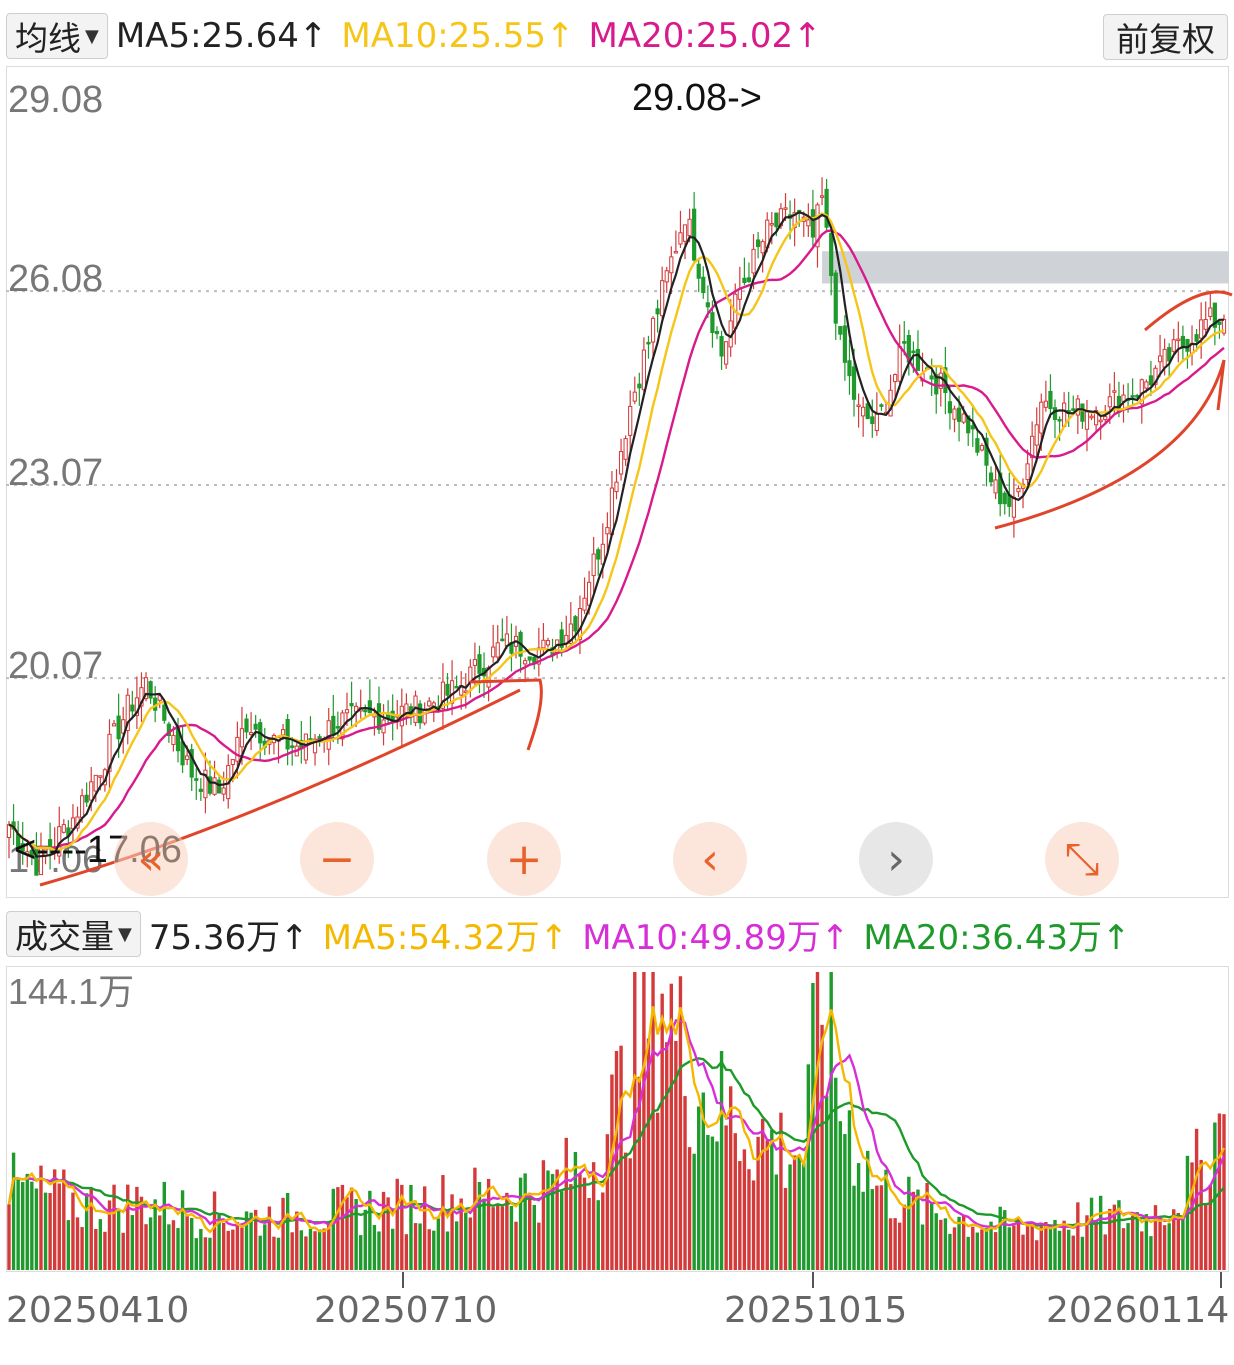 The image size is (1234, 1365). I want to click on pan-right-button: ›, so click(896, 859).